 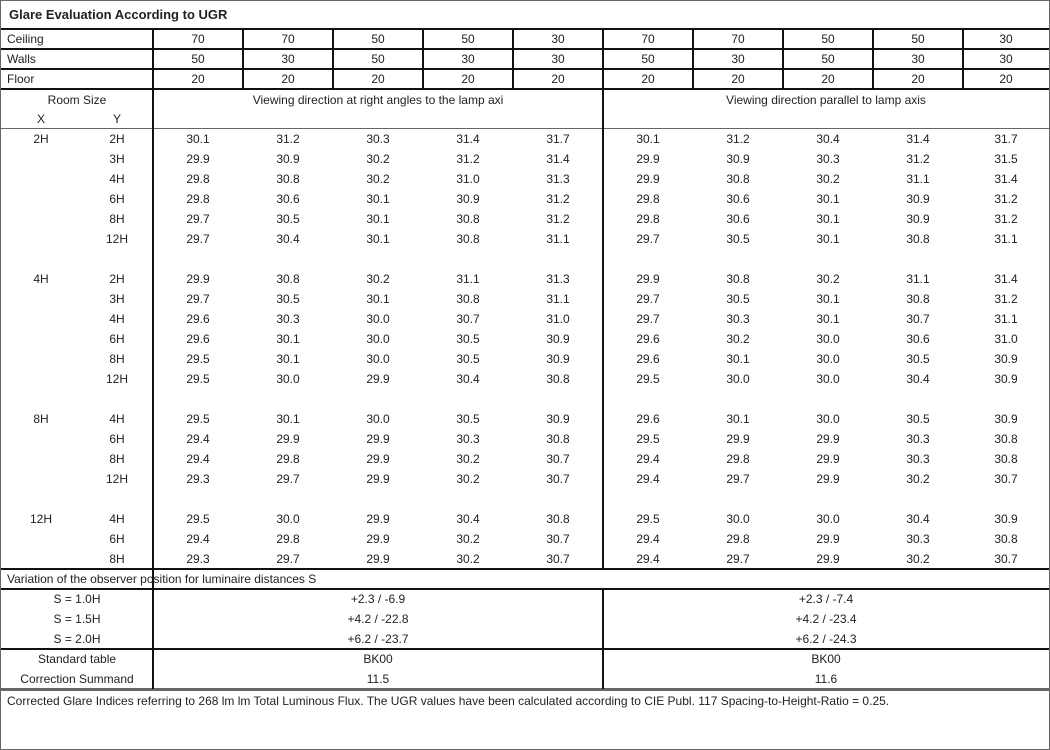 What do you see at coordinates (41, 419) in the screenshot?
I see `room-x-value: 8H` at bounding box center [41, 419].